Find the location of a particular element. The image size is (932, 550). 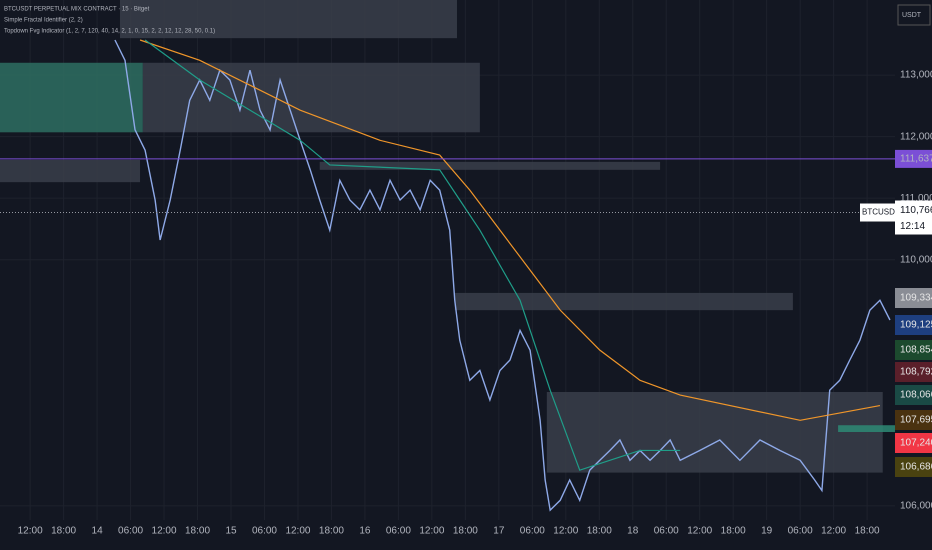

symbol-box is located at coordinates (878, 212).